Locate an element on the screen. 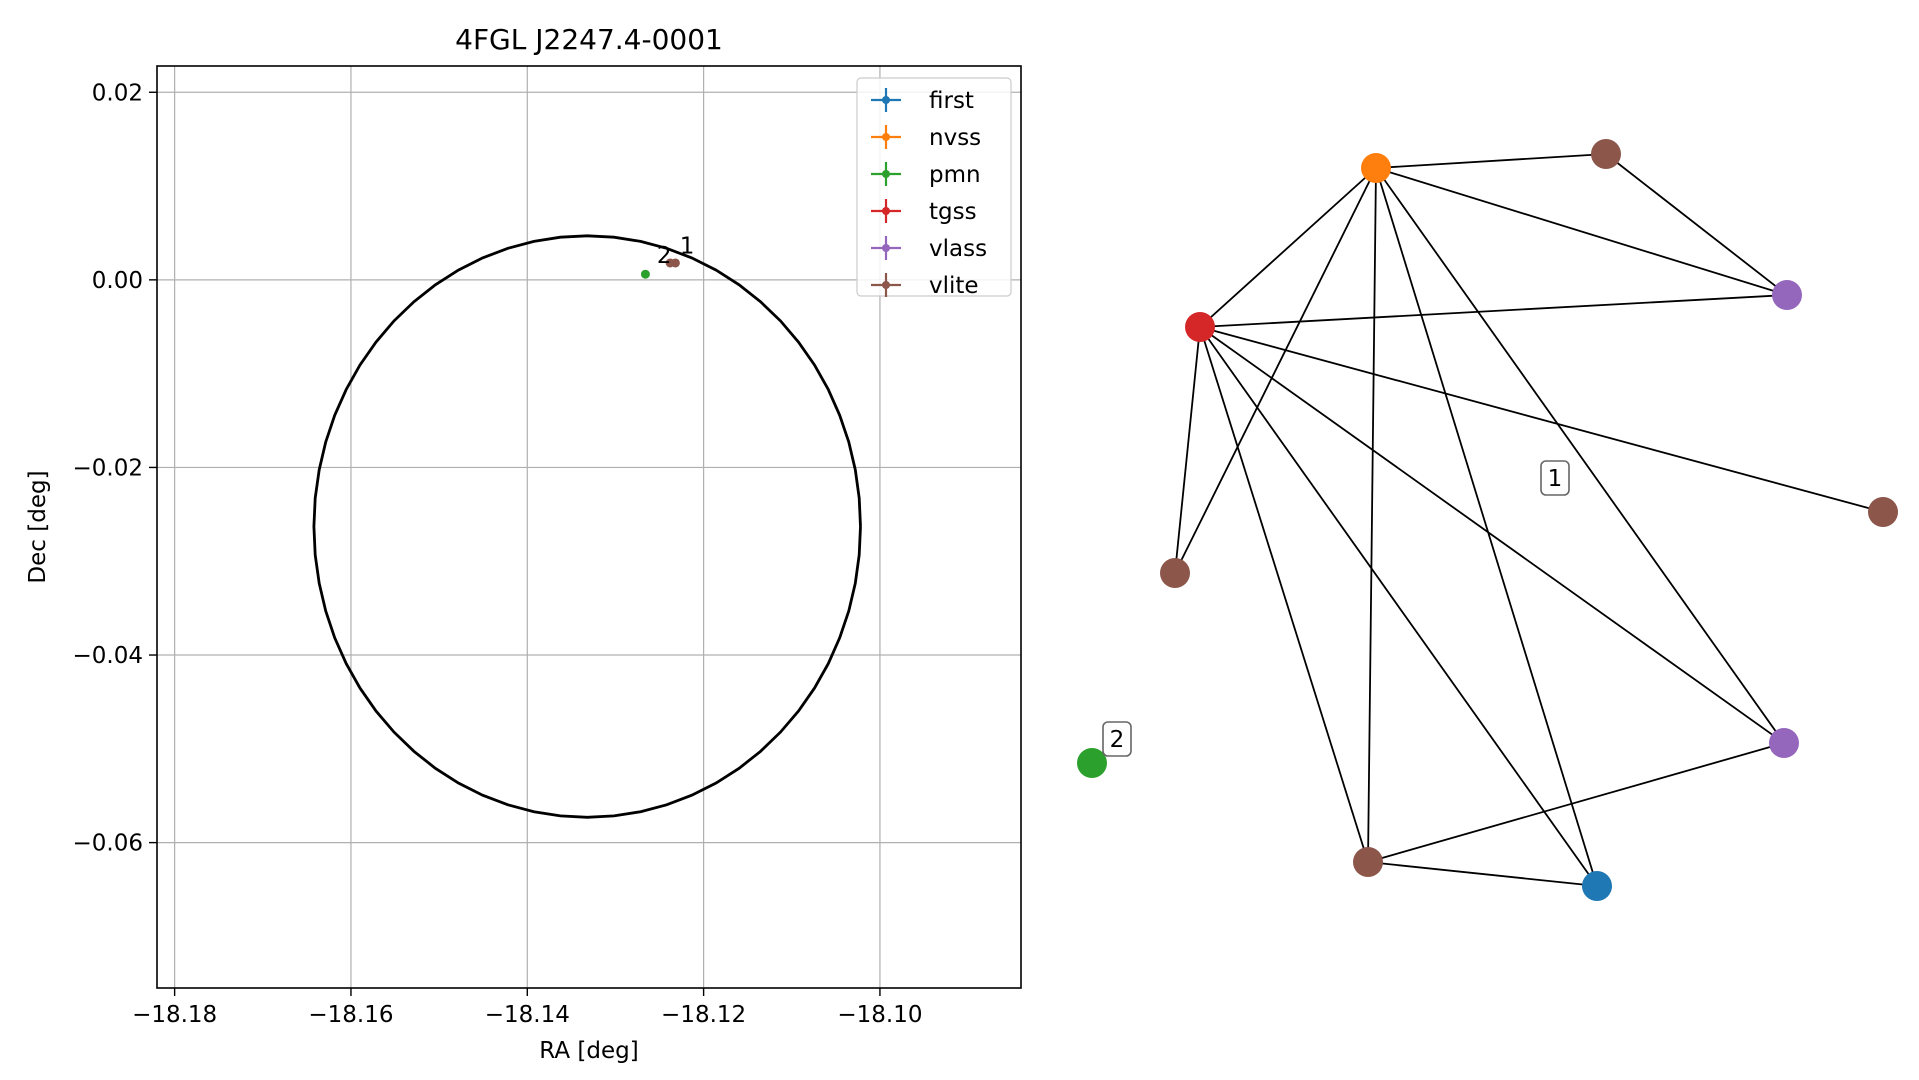  legend-label: nvss is located at coordinates (955, 138).